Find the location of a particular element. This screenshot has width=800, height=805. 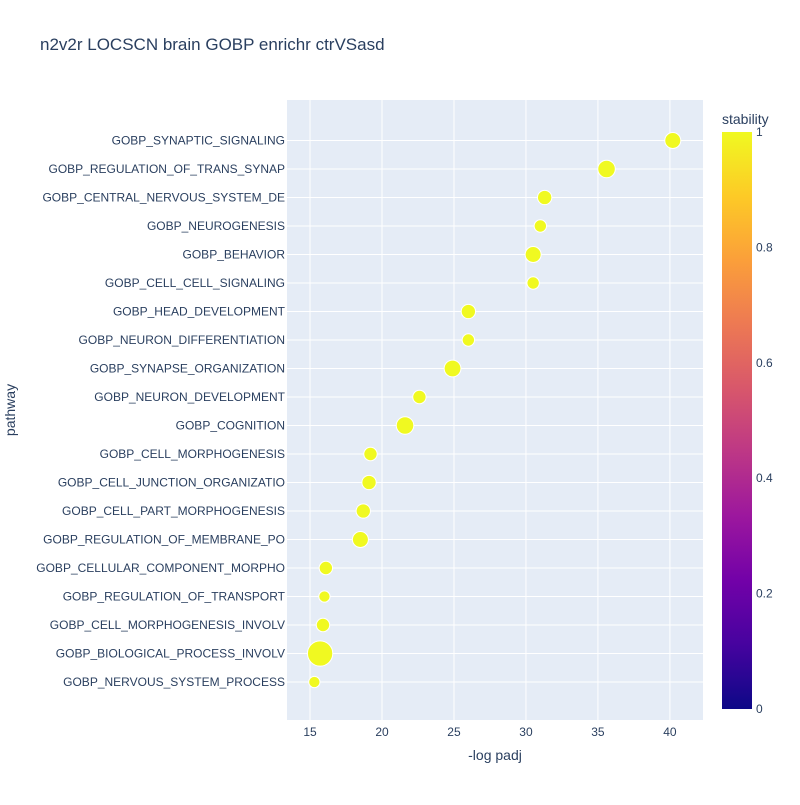

x-tick-label: 30 is located at coordinates (526, 732).